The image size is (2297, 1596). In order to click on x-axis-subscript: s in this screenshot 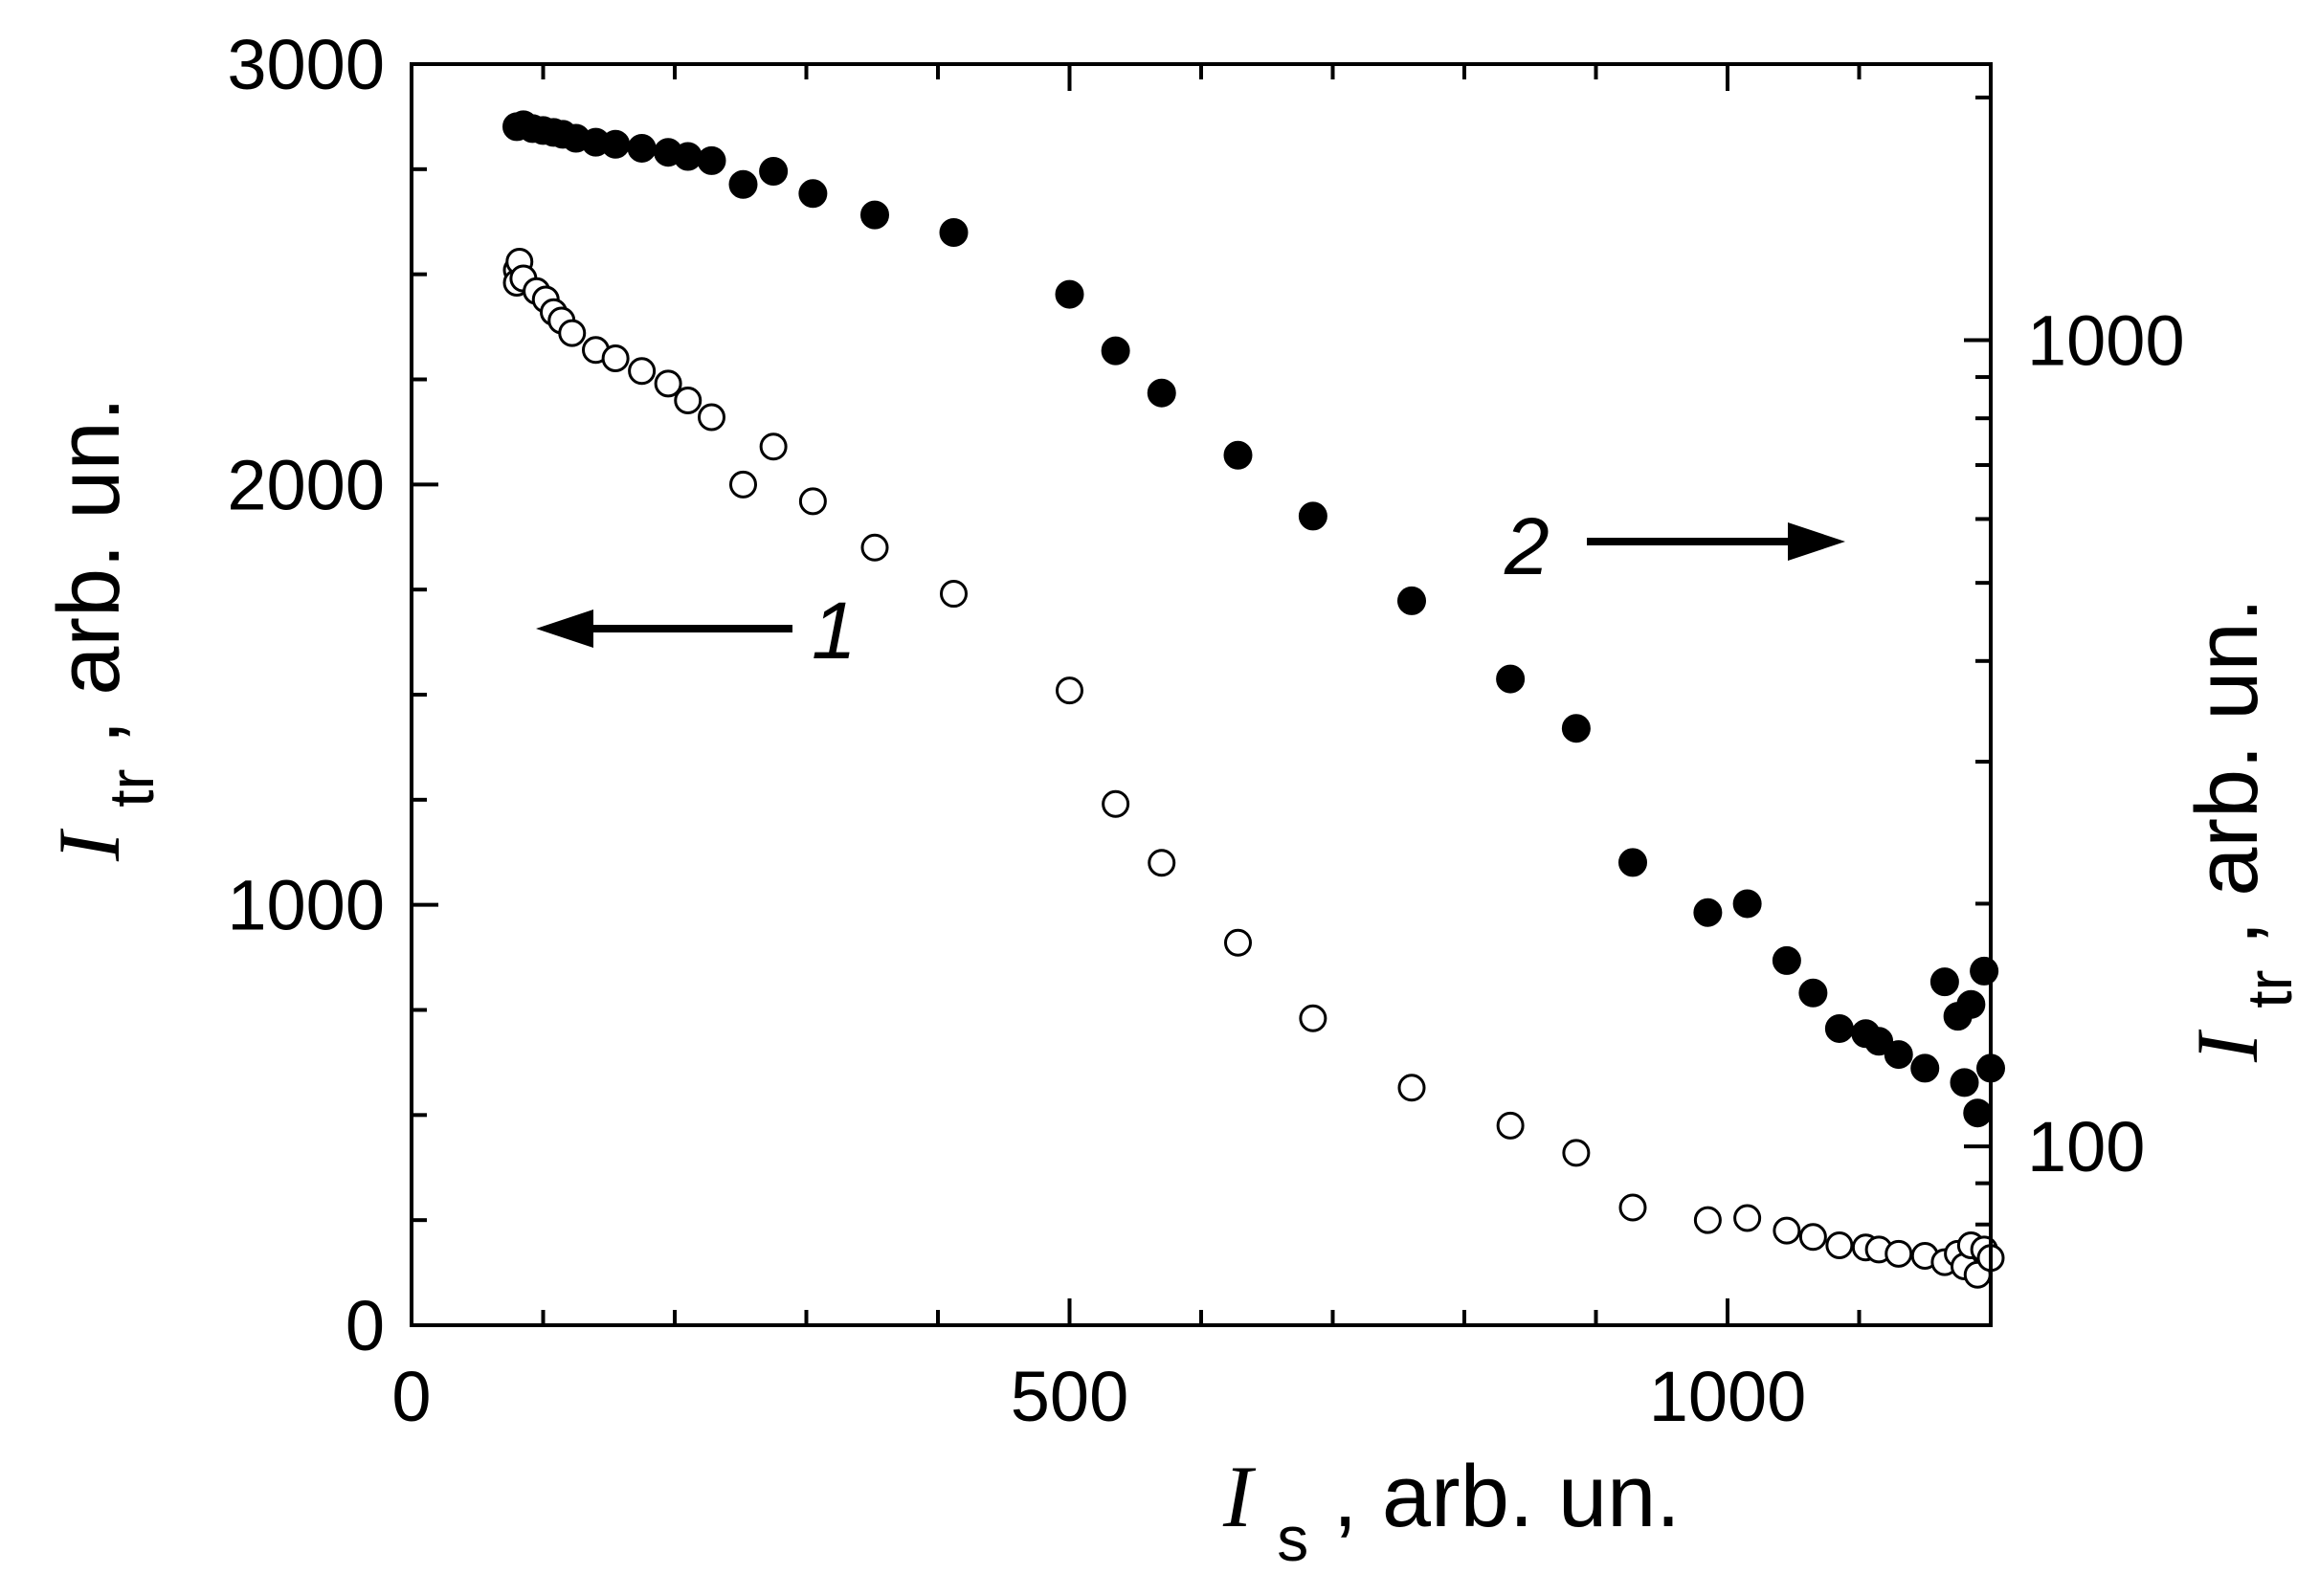, I will do `click(1292, 1539)`.